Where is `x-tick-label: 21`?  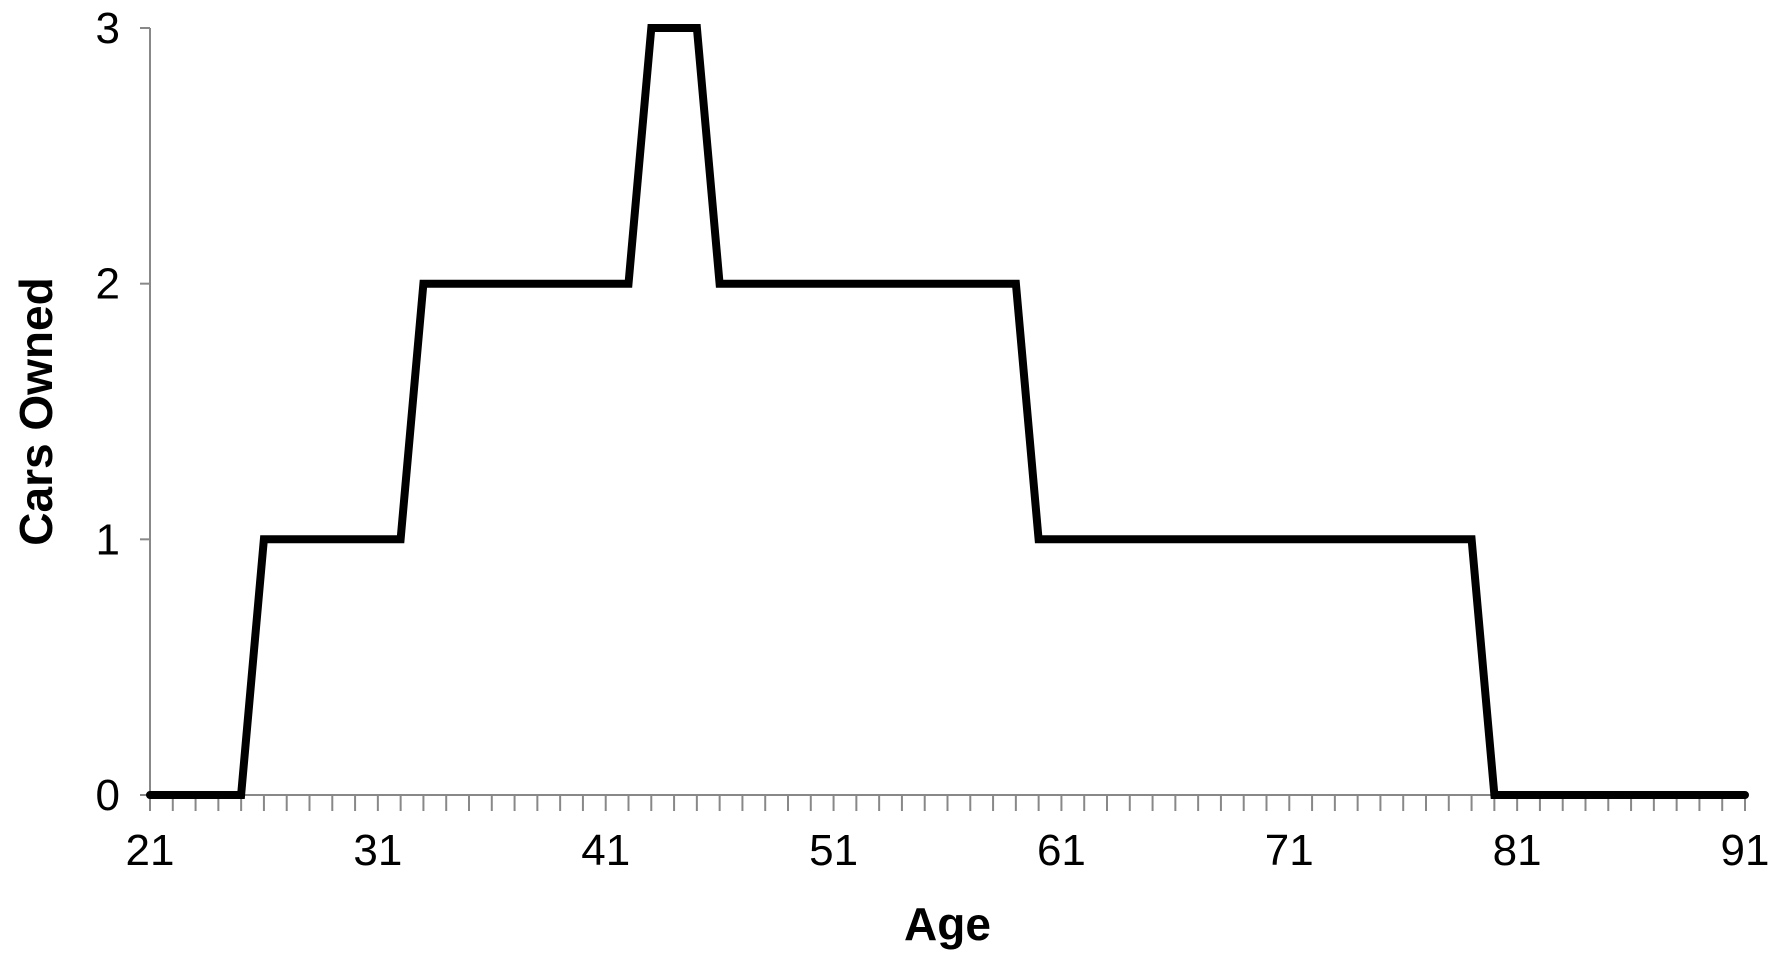 x-tick-label: 21 is located at coordinates (150, 850).